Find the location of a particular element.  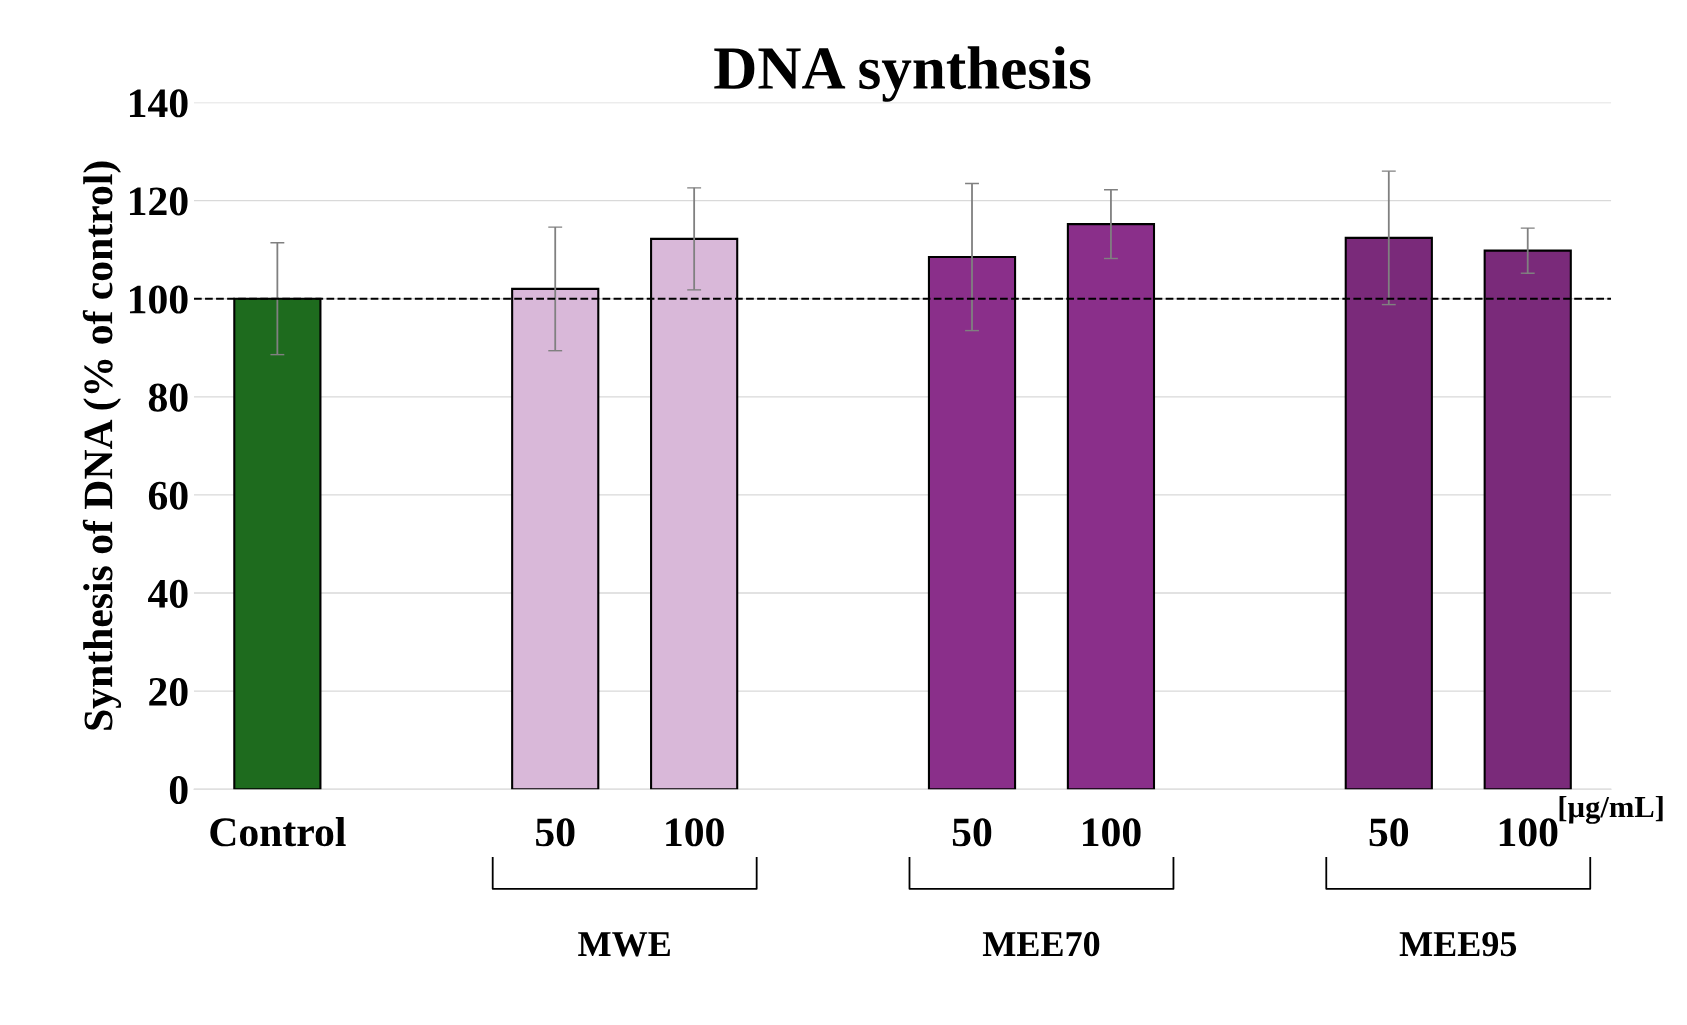

y-tick-label: 80 is located at coordinates (168, 397).